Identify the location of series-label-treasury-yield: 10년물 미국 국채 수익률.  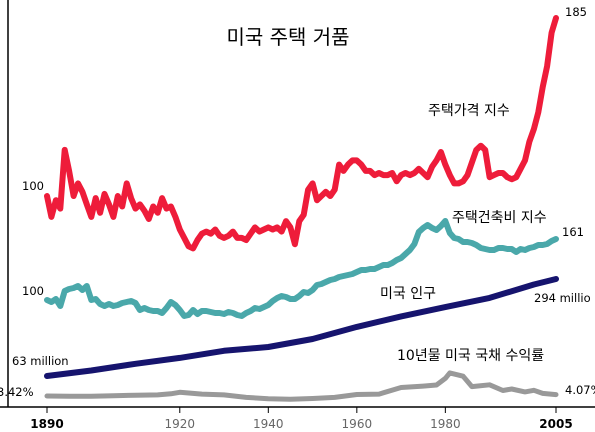
(470, 356).